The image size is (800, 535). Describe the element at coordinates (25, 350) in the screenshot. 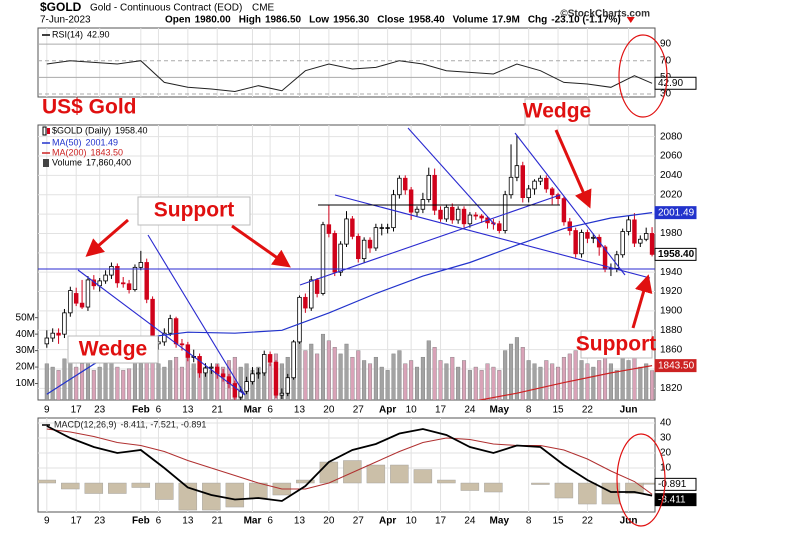

I see `volume-tick-label: 30M` at that location.